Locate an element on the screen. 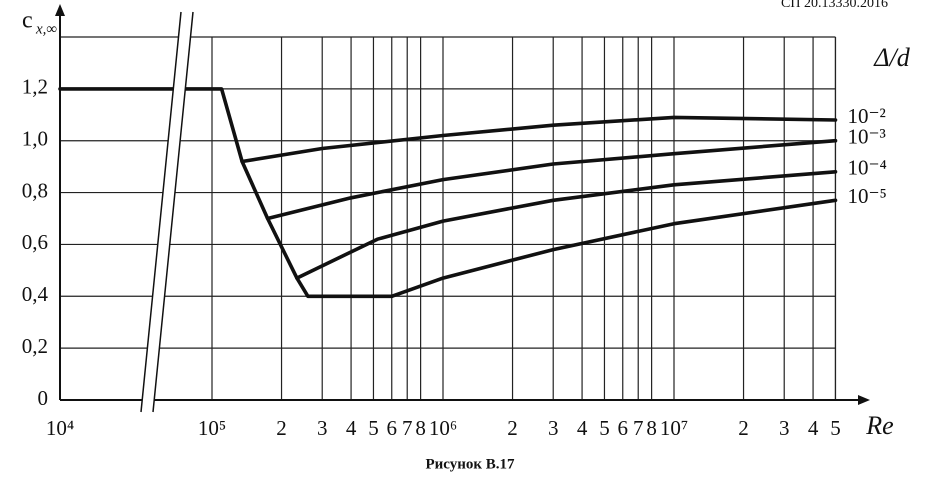 The image size is (927, 481). axis-break is located at coordinates (167, 212).